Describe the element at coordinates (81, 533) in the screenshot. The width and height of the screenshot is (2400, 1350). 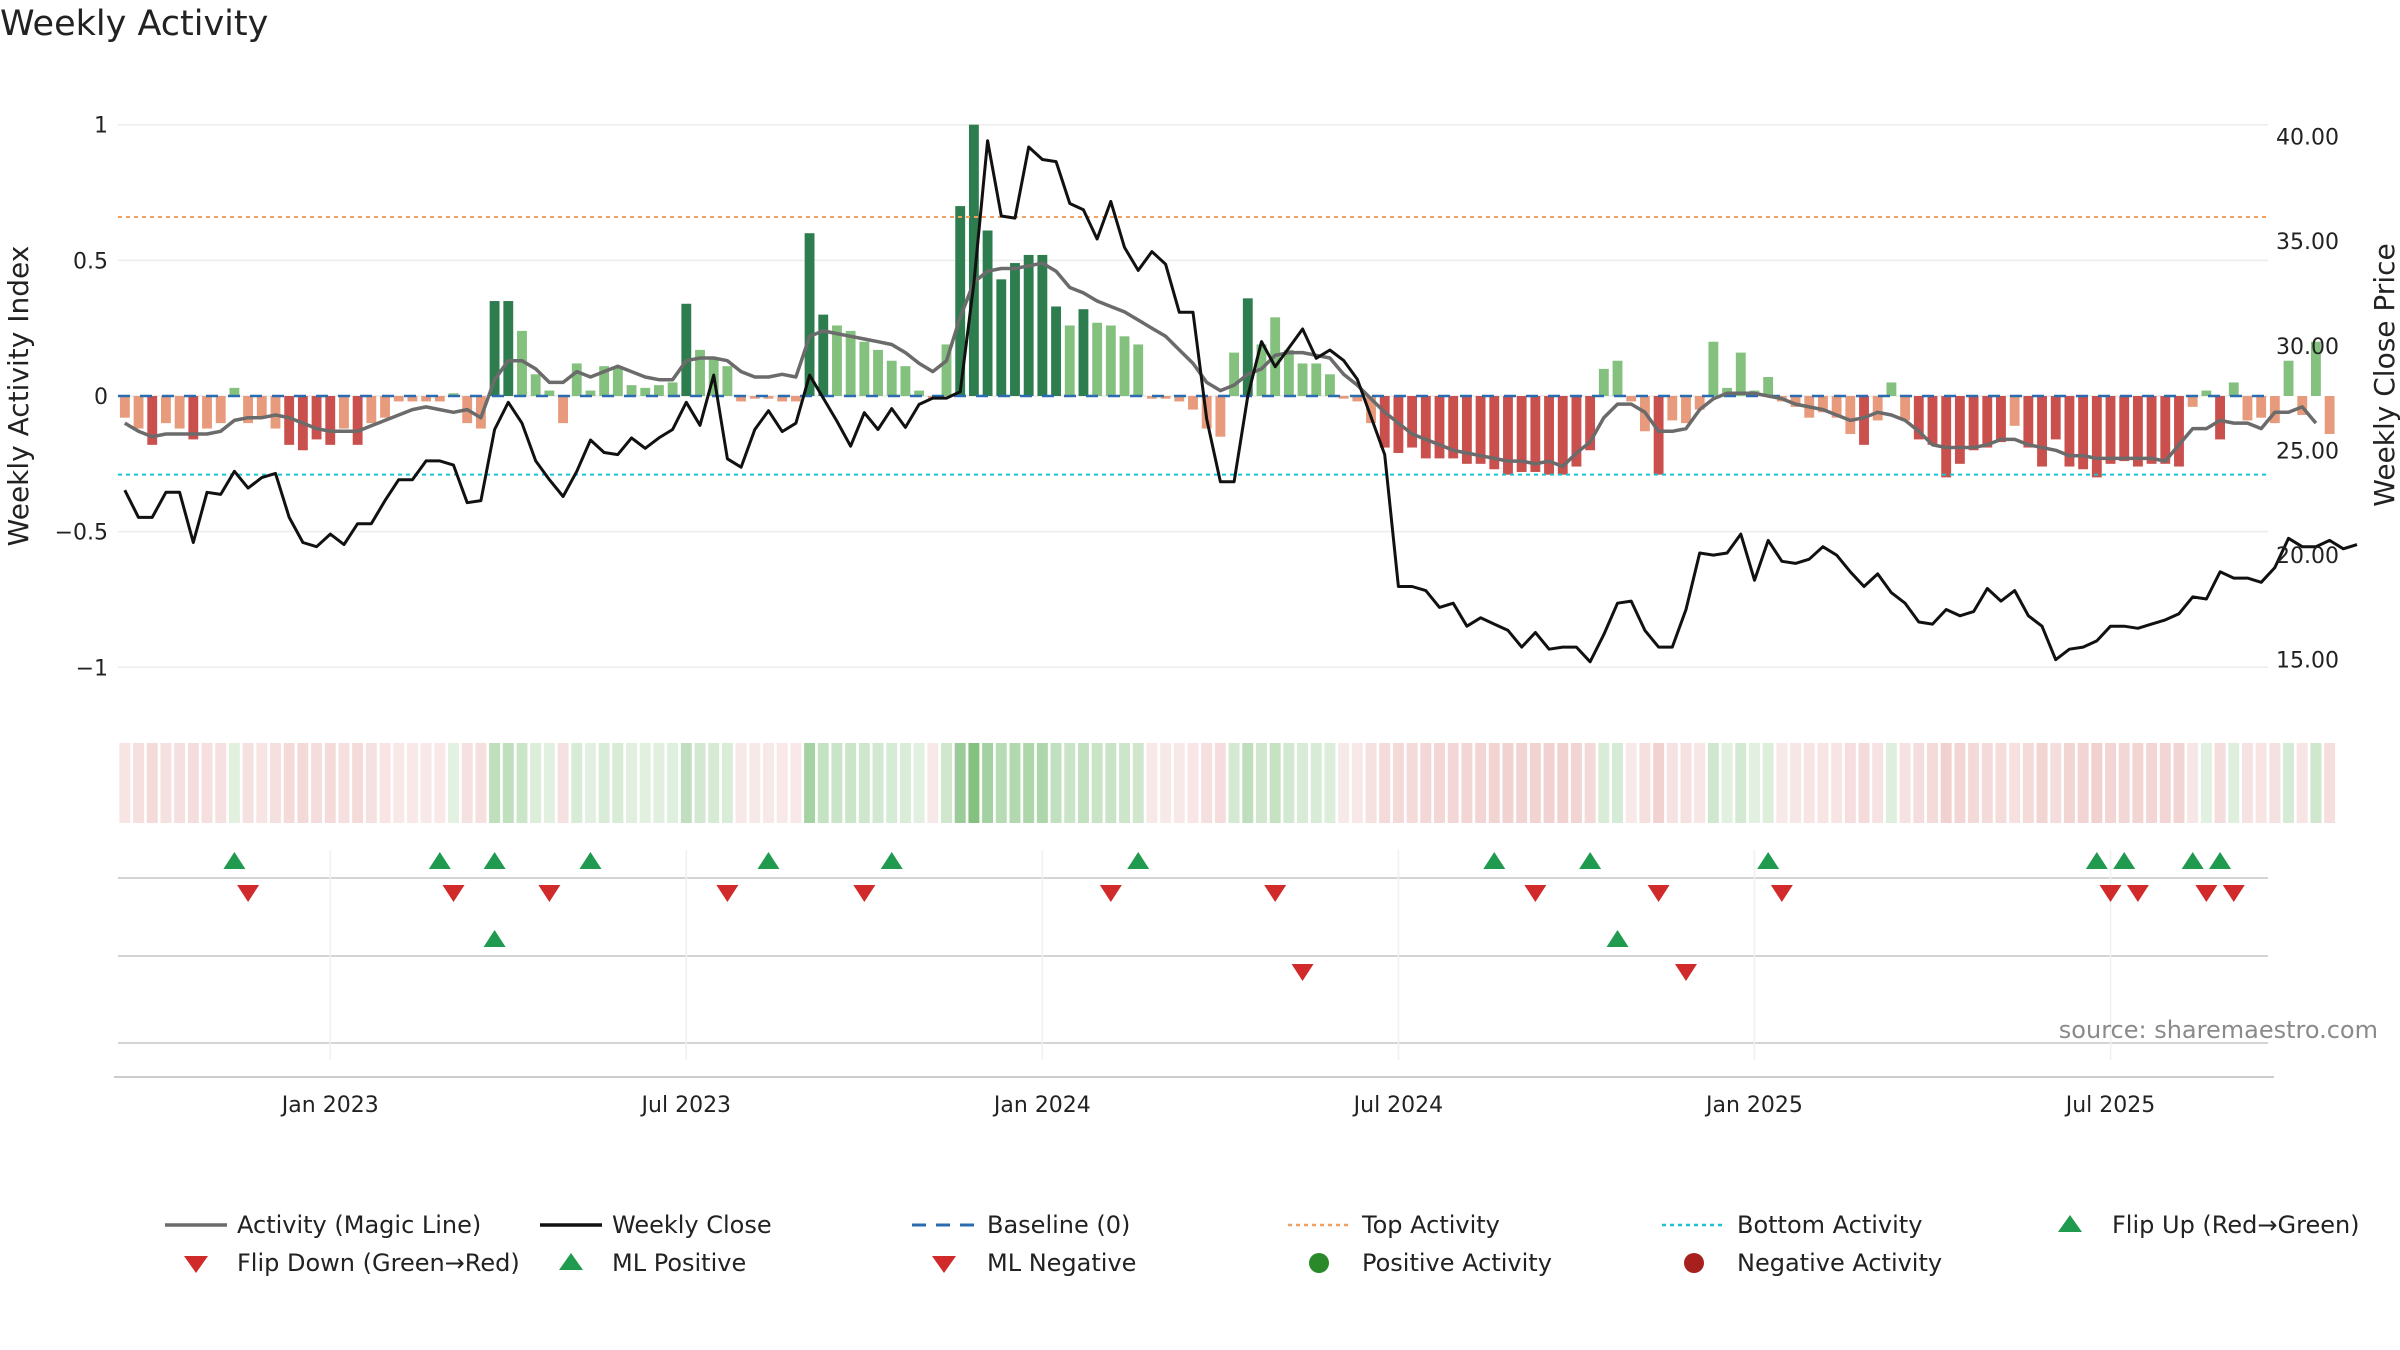
I see `y-left-tick-label: −0.5` at that location.